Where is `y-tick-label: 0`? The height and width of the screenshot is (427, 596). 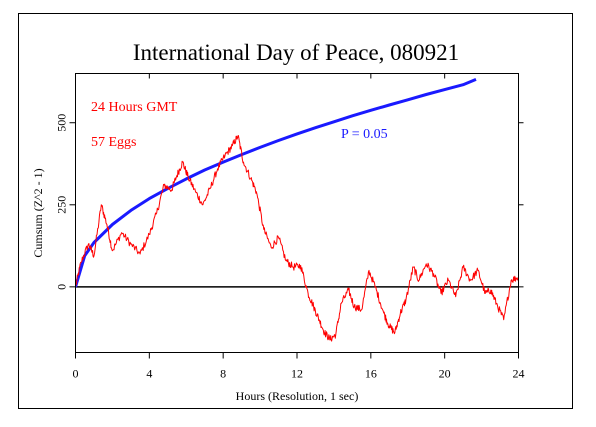 y-tick-label: 0 is located at coordinates (62, 287).